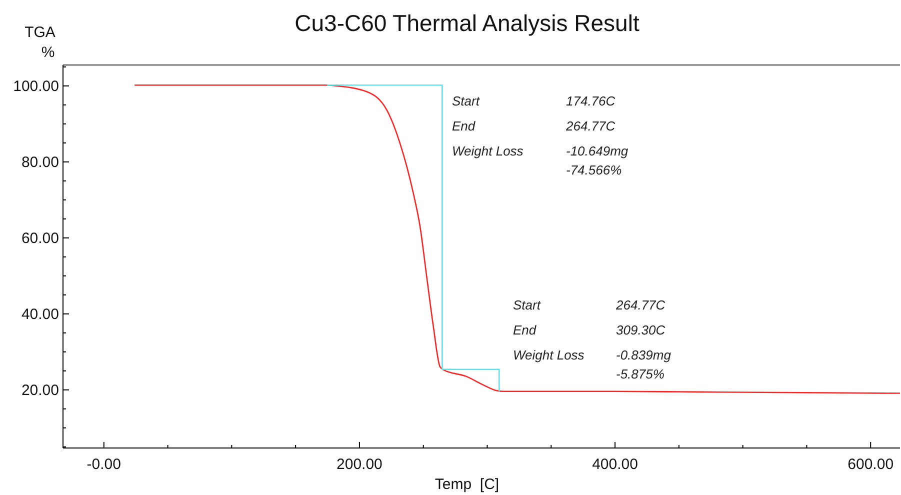 The height and width of the screenshot is (495, 901). Describe the element at coordinates (640, 374) in the screenshot. I see `annotation: -5.875%` at that location.